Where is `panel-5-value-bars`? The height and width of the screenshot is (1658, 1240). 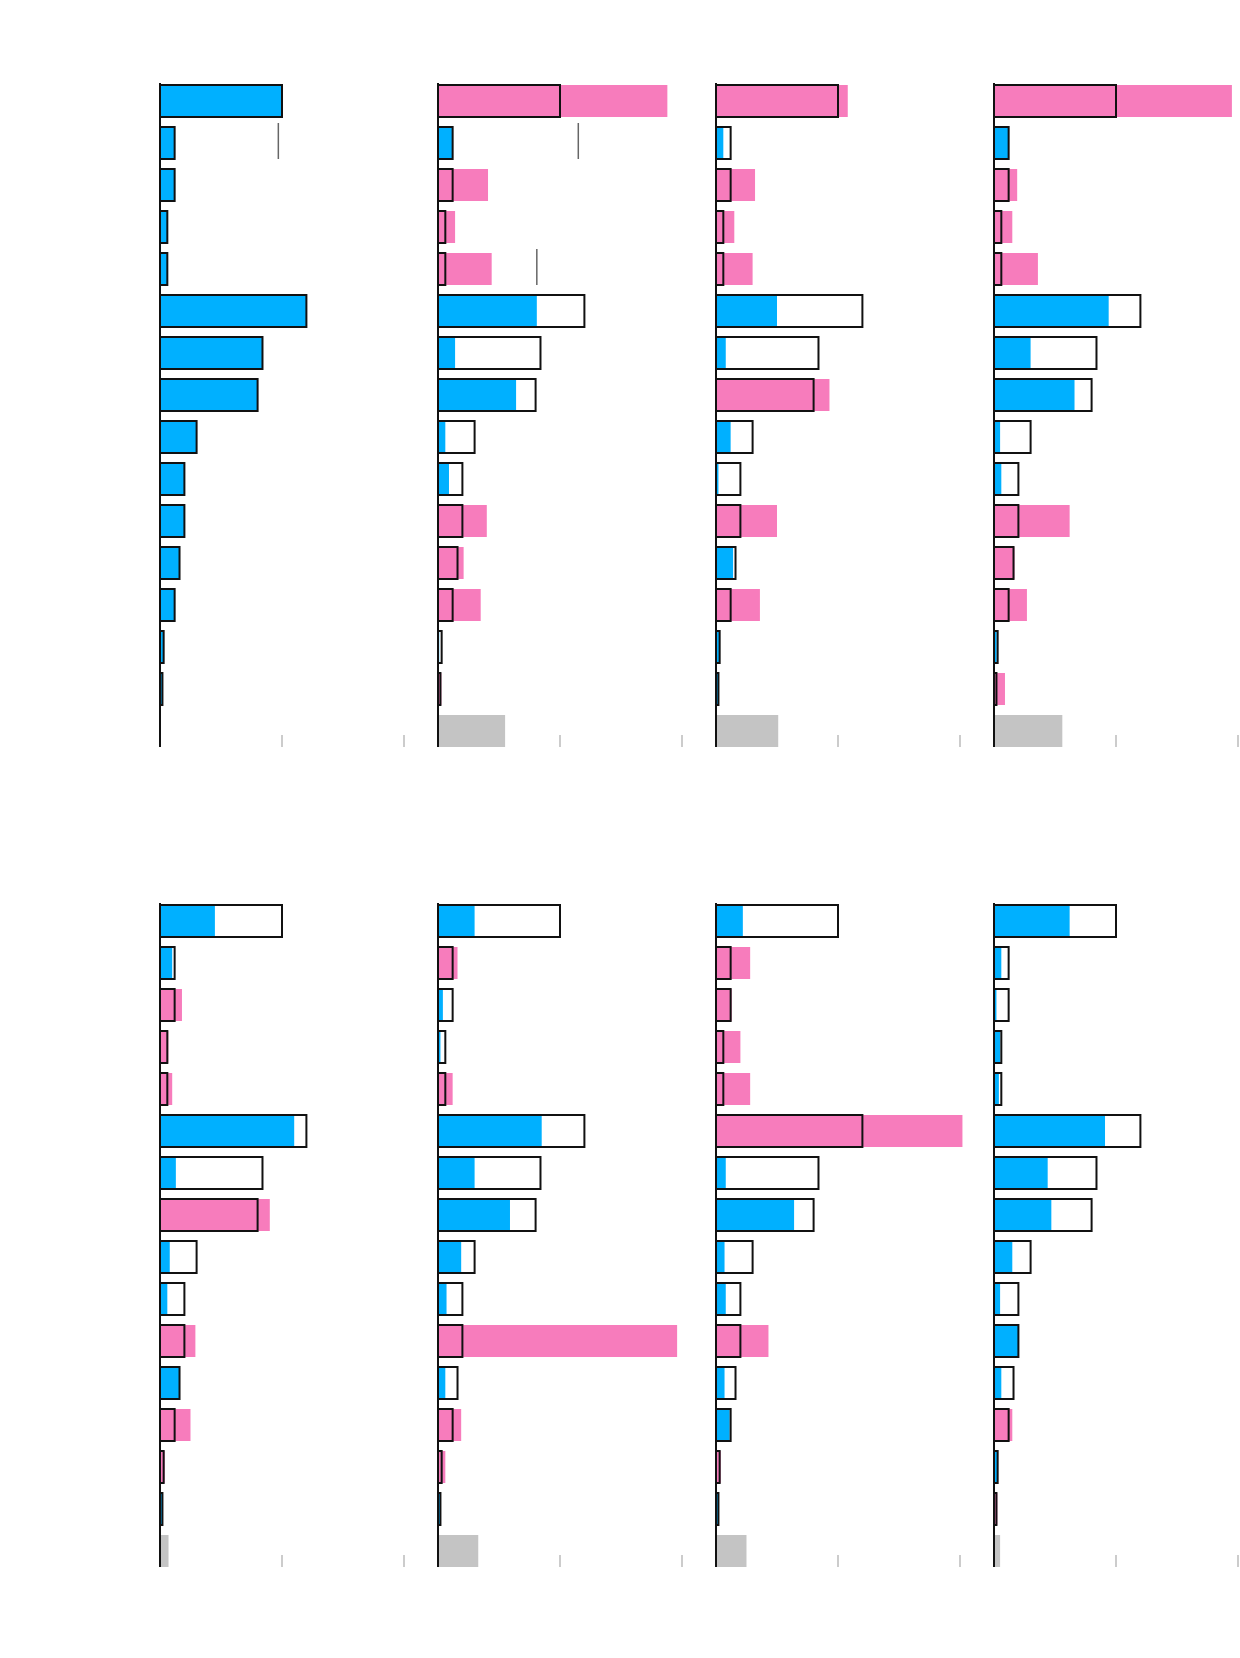
panel-5-value-bars is located at coordinates (227, 1236).